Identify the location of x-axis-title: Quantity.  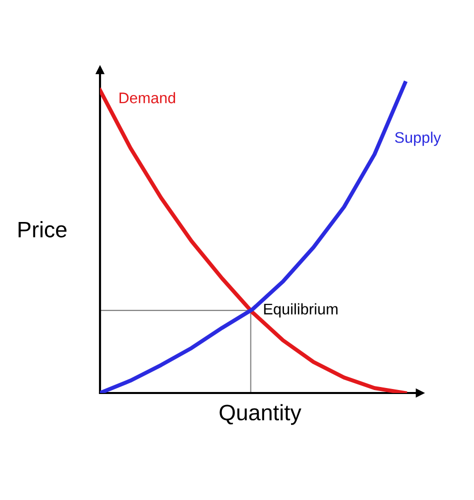
(261, 414).